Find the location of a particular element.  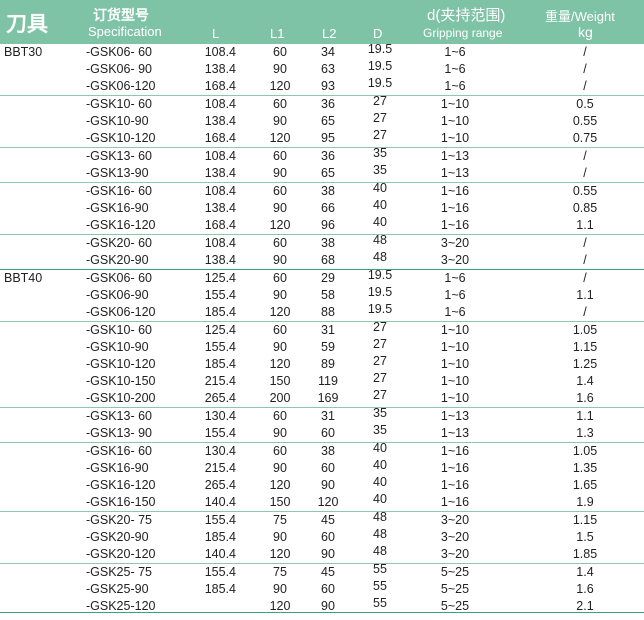

cell-spec: -GSK13- 60 is located at coordinates (119, 416).